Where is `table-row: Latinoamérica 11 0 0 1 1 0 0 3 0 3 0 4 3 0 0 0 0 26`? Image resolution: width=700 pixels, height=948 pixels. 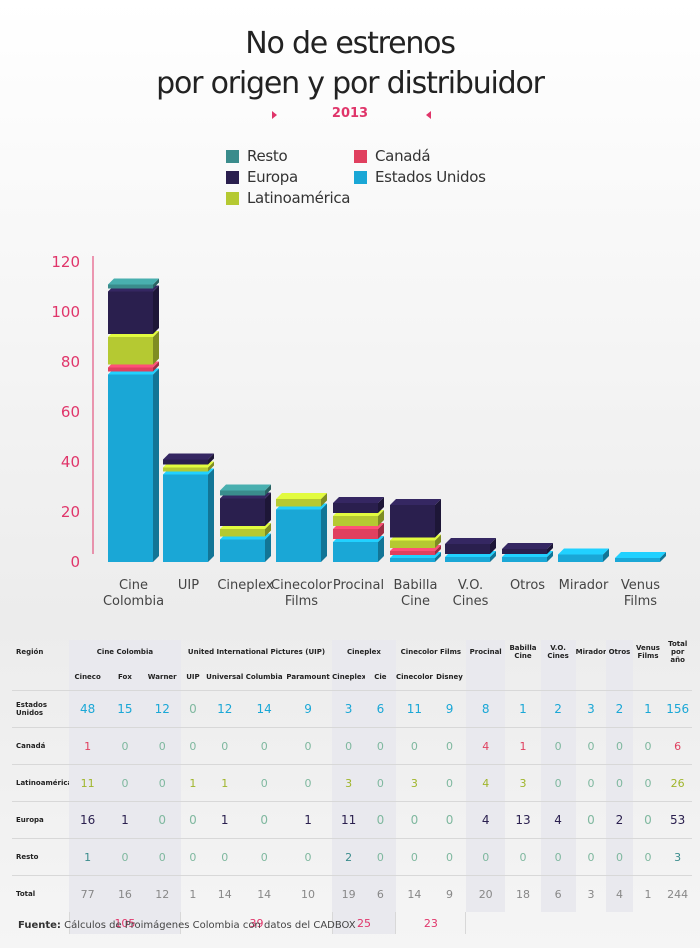 table-row: Latinoamérica 11 0 0 1 1 0 0 3 0 3 0 4 3 0 0 0 0 26 is located at coordinates (352, 783).